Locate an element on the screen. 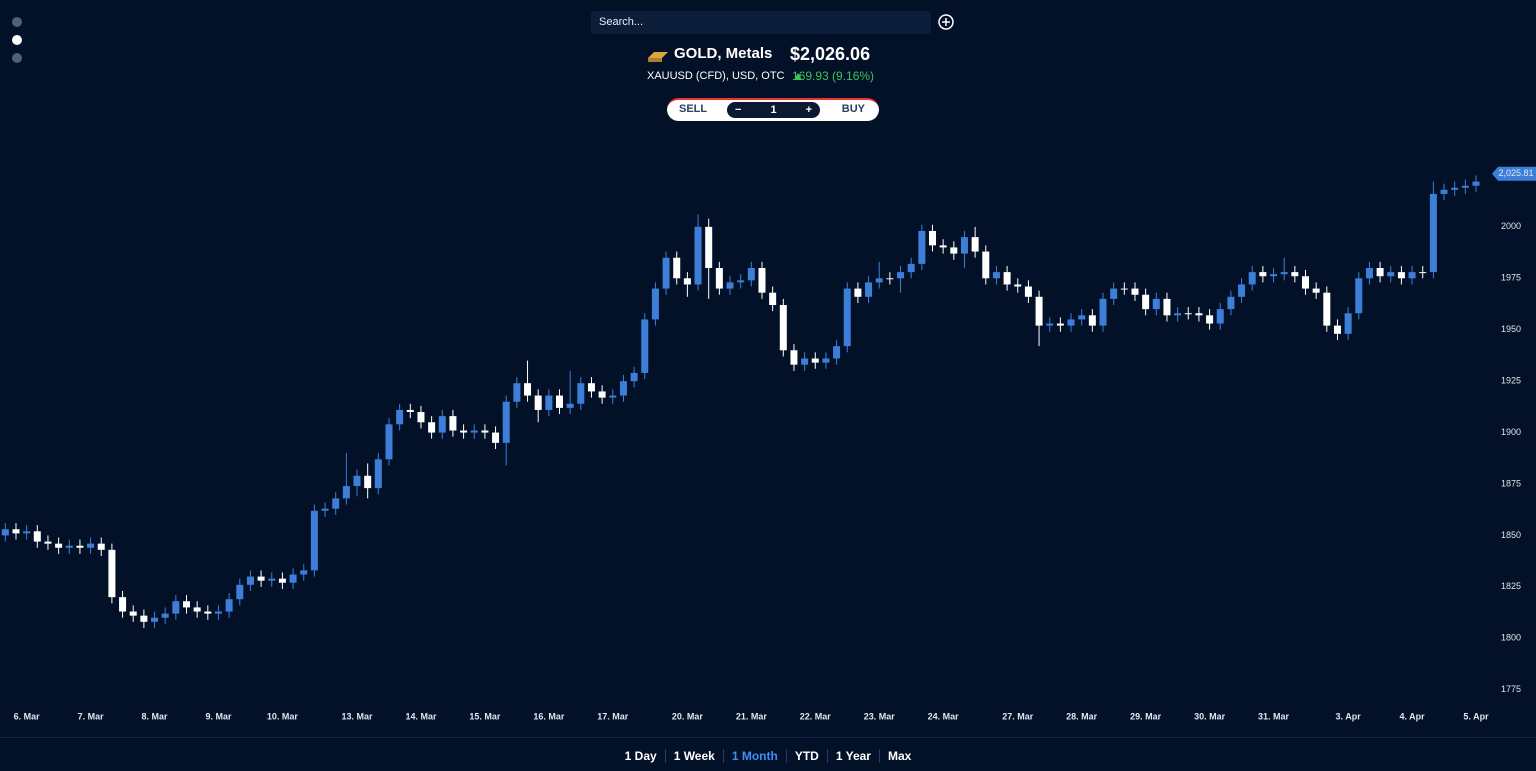  quantity: 1 is located at coordinates (773, 110).